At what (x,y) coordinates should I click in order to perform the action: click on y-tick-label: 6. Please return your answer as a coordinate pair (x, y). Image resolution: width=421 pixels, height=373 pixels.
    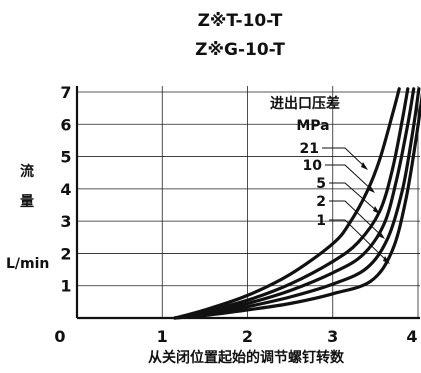
    Looking at the image, I should click on (65, 124).